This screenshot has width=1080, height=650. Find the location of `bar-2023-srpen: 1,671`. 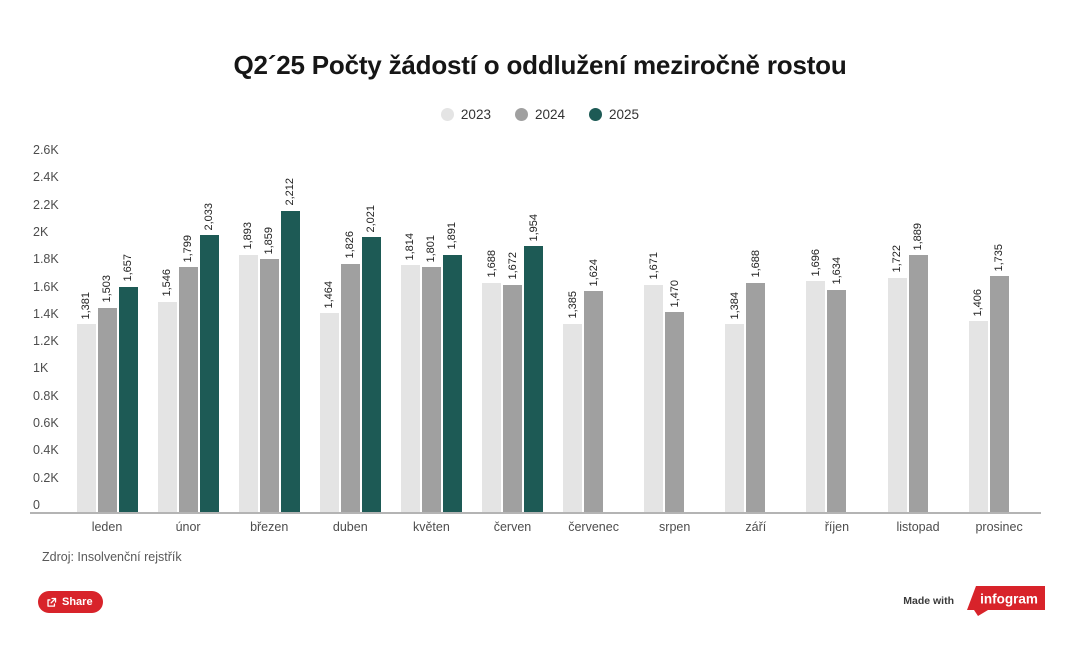

bar-2023-srpen: 1,671 is located at coordinates (654, 382).